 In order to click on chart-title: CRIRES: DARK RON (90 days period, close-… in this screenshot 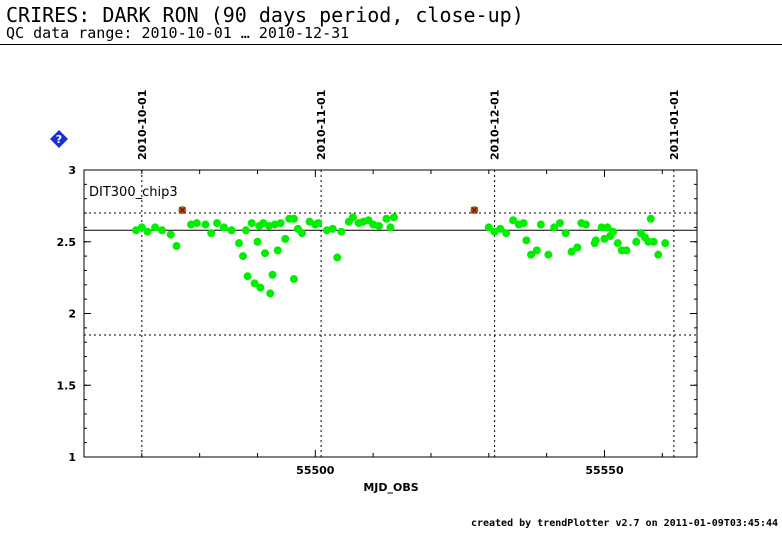, I will do `click(265, 15)`.